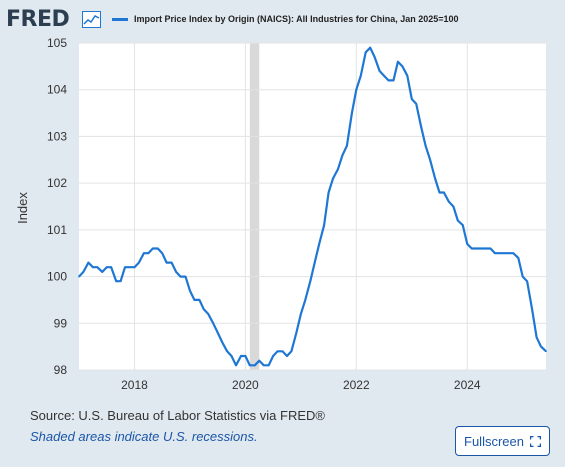 The image size is (565, 467). What do you see at coordinates (22, 208) in the screenshot?
I see `y-axis-label: Index` at bounding box center [22, 208].